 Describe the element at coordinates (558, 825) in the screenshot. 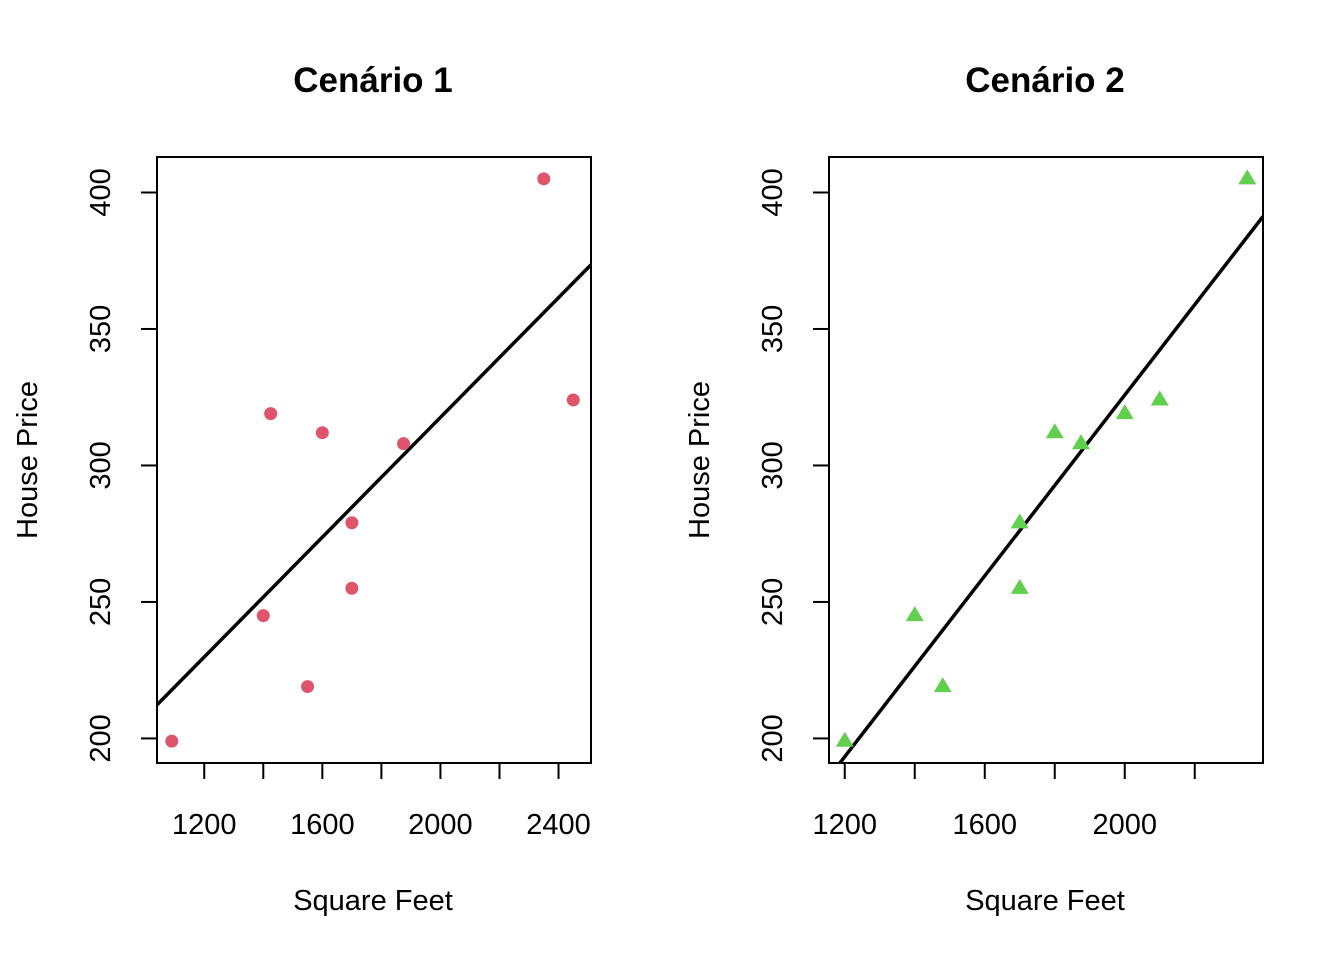

I see `x-tick-label: 2400` at that location.